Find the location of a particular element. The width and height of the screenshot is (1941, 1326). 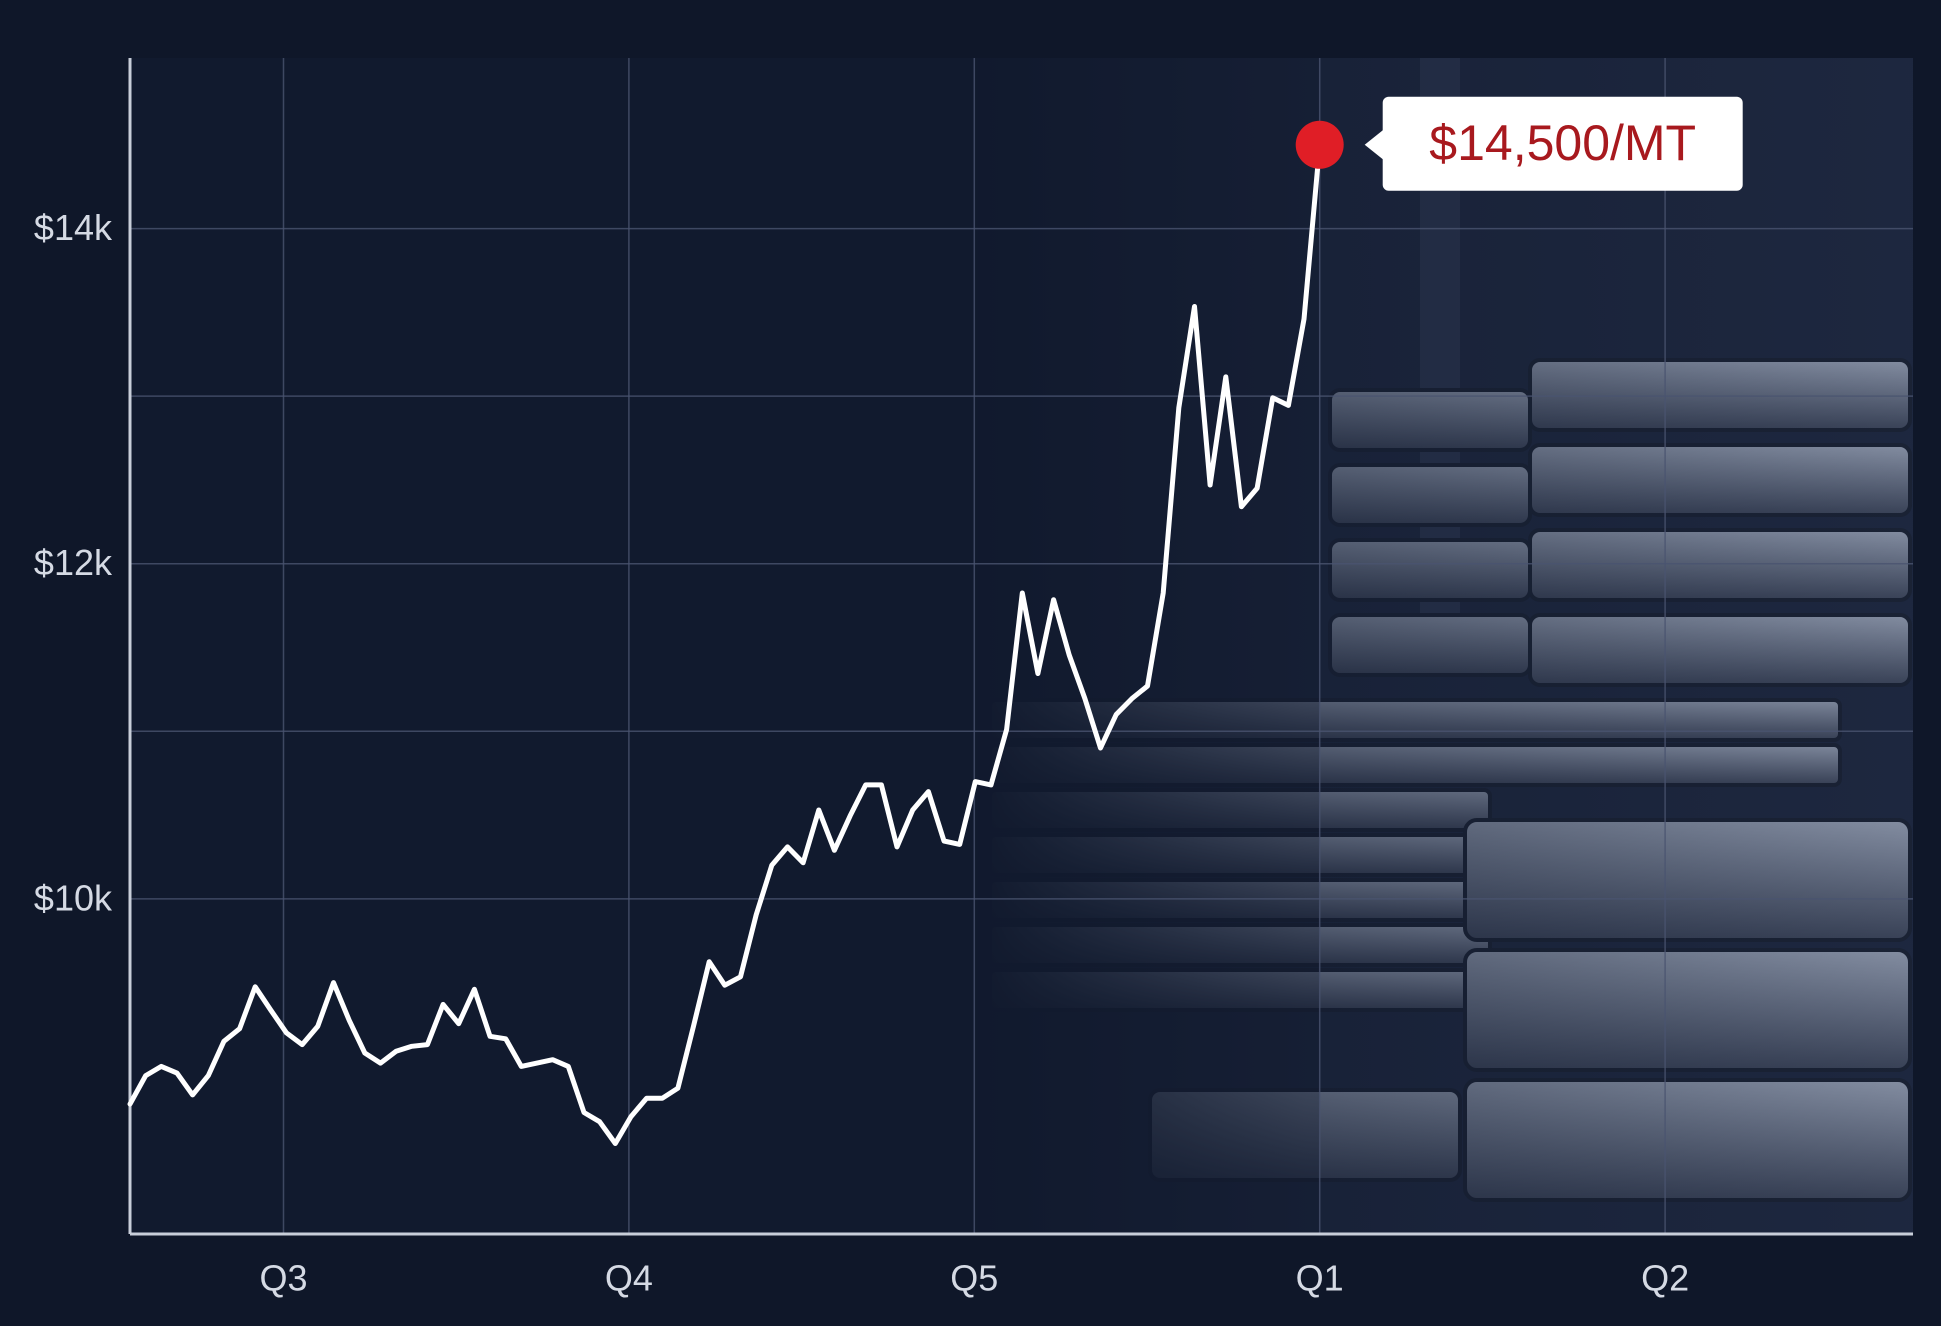

y-tick-label: $10k is located at coordinates (73, 897).